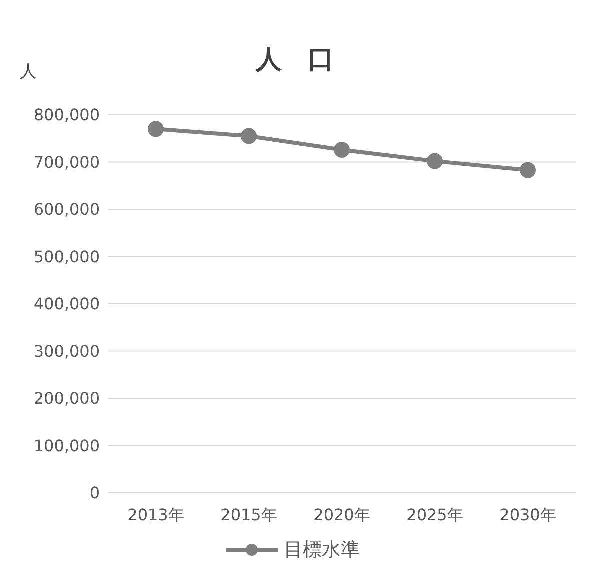 This screenshot has height=583, width=590. I want to click on x-tick-label: 2015年, so click(249, 514).